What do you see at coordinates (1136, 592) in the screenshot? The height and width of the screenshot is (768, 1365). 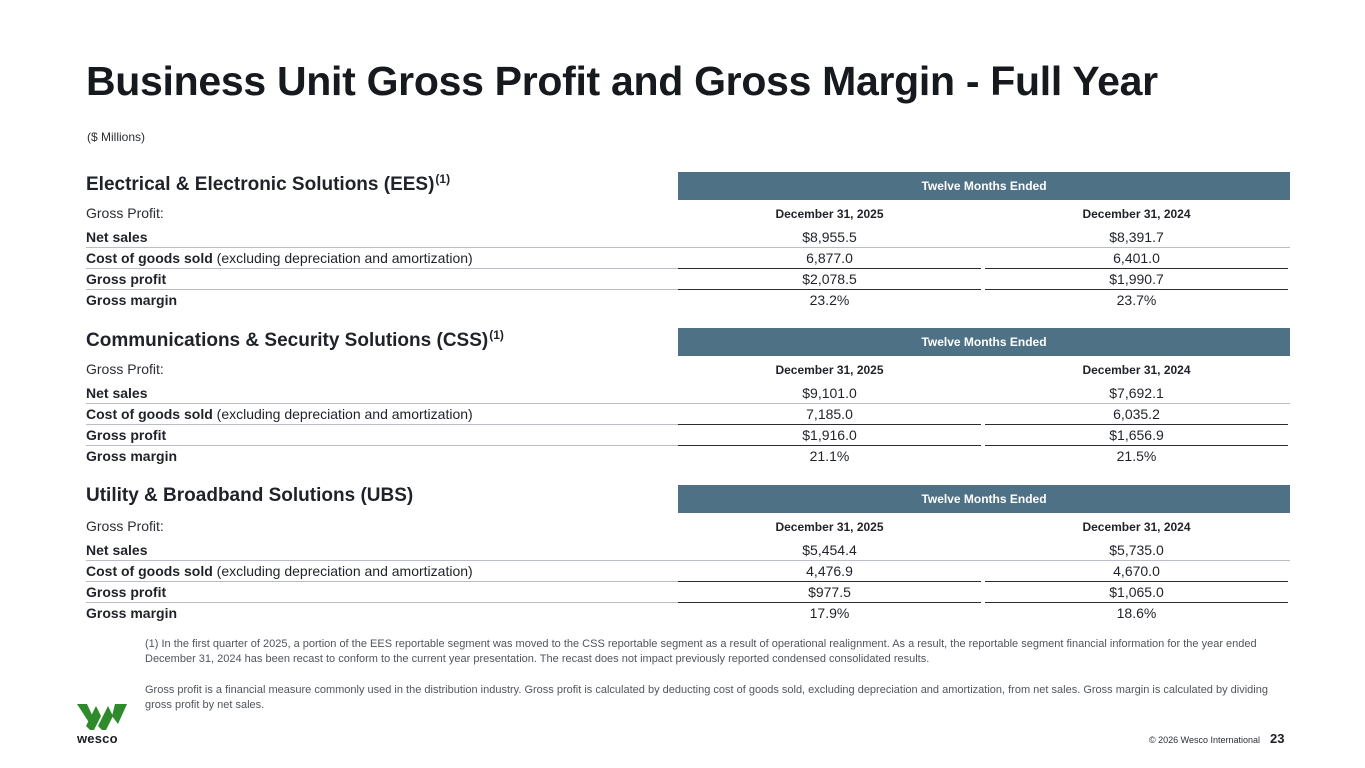 I see `value-2024: $1,065.0` at bounding box center [1136, 592].